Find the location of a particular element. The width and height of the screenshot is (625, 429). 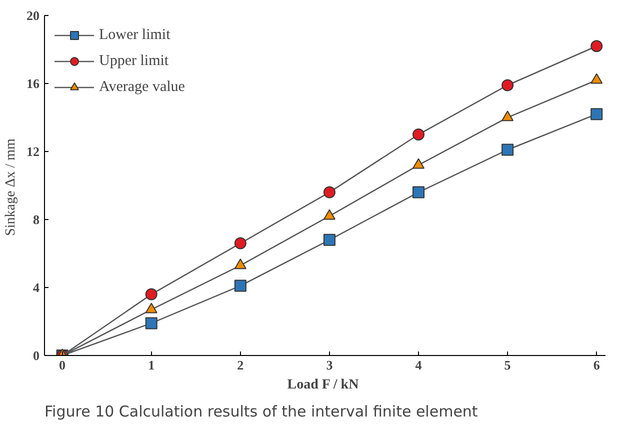

x-tick-label: 3 is located at coordinates (330, 365).